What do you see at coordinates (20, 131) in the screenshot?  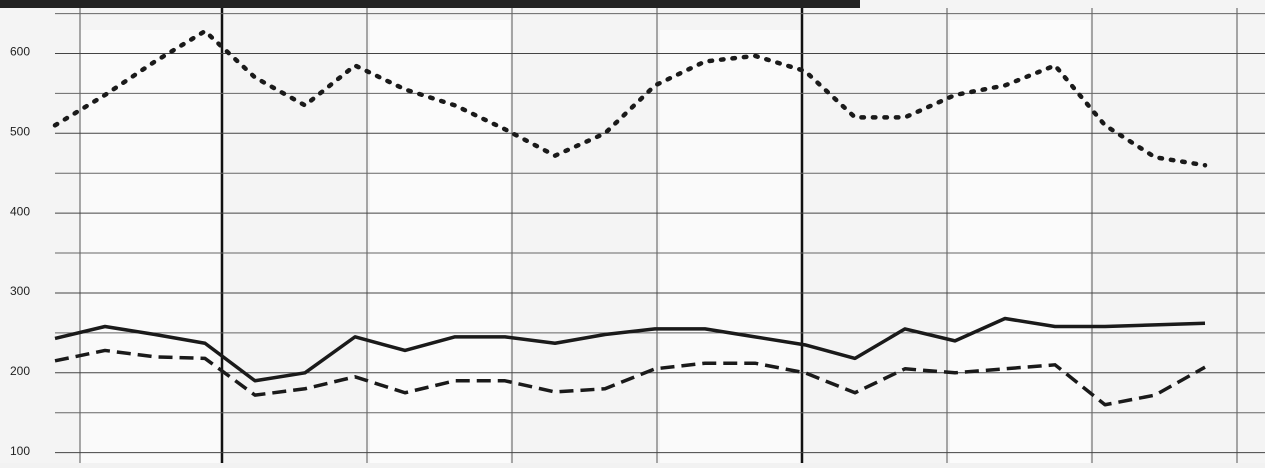 I see `y-tick-label: 500` at bounding box center [20, 131].